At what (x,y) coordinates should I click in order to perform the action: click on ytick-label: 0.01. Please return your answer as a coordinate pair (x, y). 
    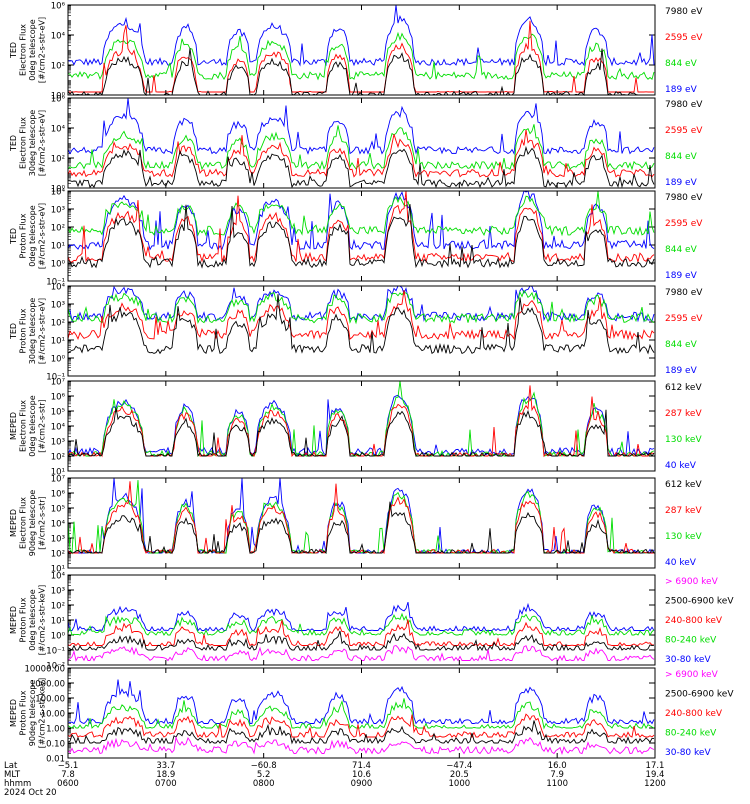
    Looking at the image, I should click on (55, 760).